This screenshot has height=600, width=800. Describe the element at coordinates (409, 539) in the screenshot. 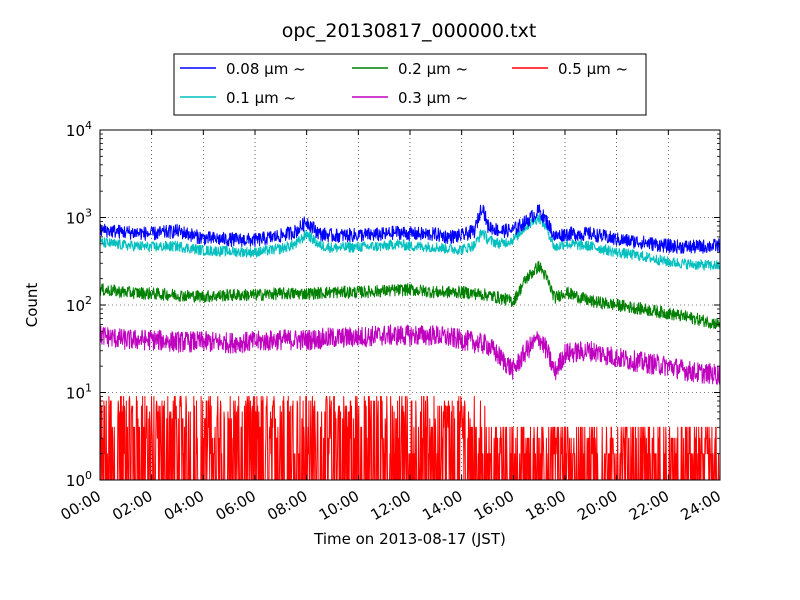

I see `x-axis-label: Time on 2013-08-17 (JST)` at that location.